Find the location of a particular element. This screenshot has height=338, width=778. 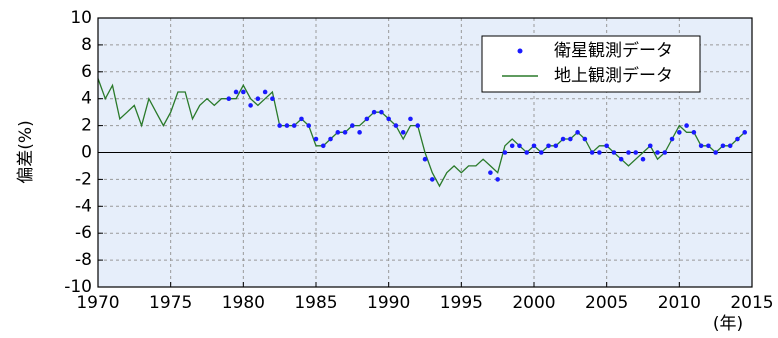

y-tick-label: -8 is located at coordinates (83, 260).